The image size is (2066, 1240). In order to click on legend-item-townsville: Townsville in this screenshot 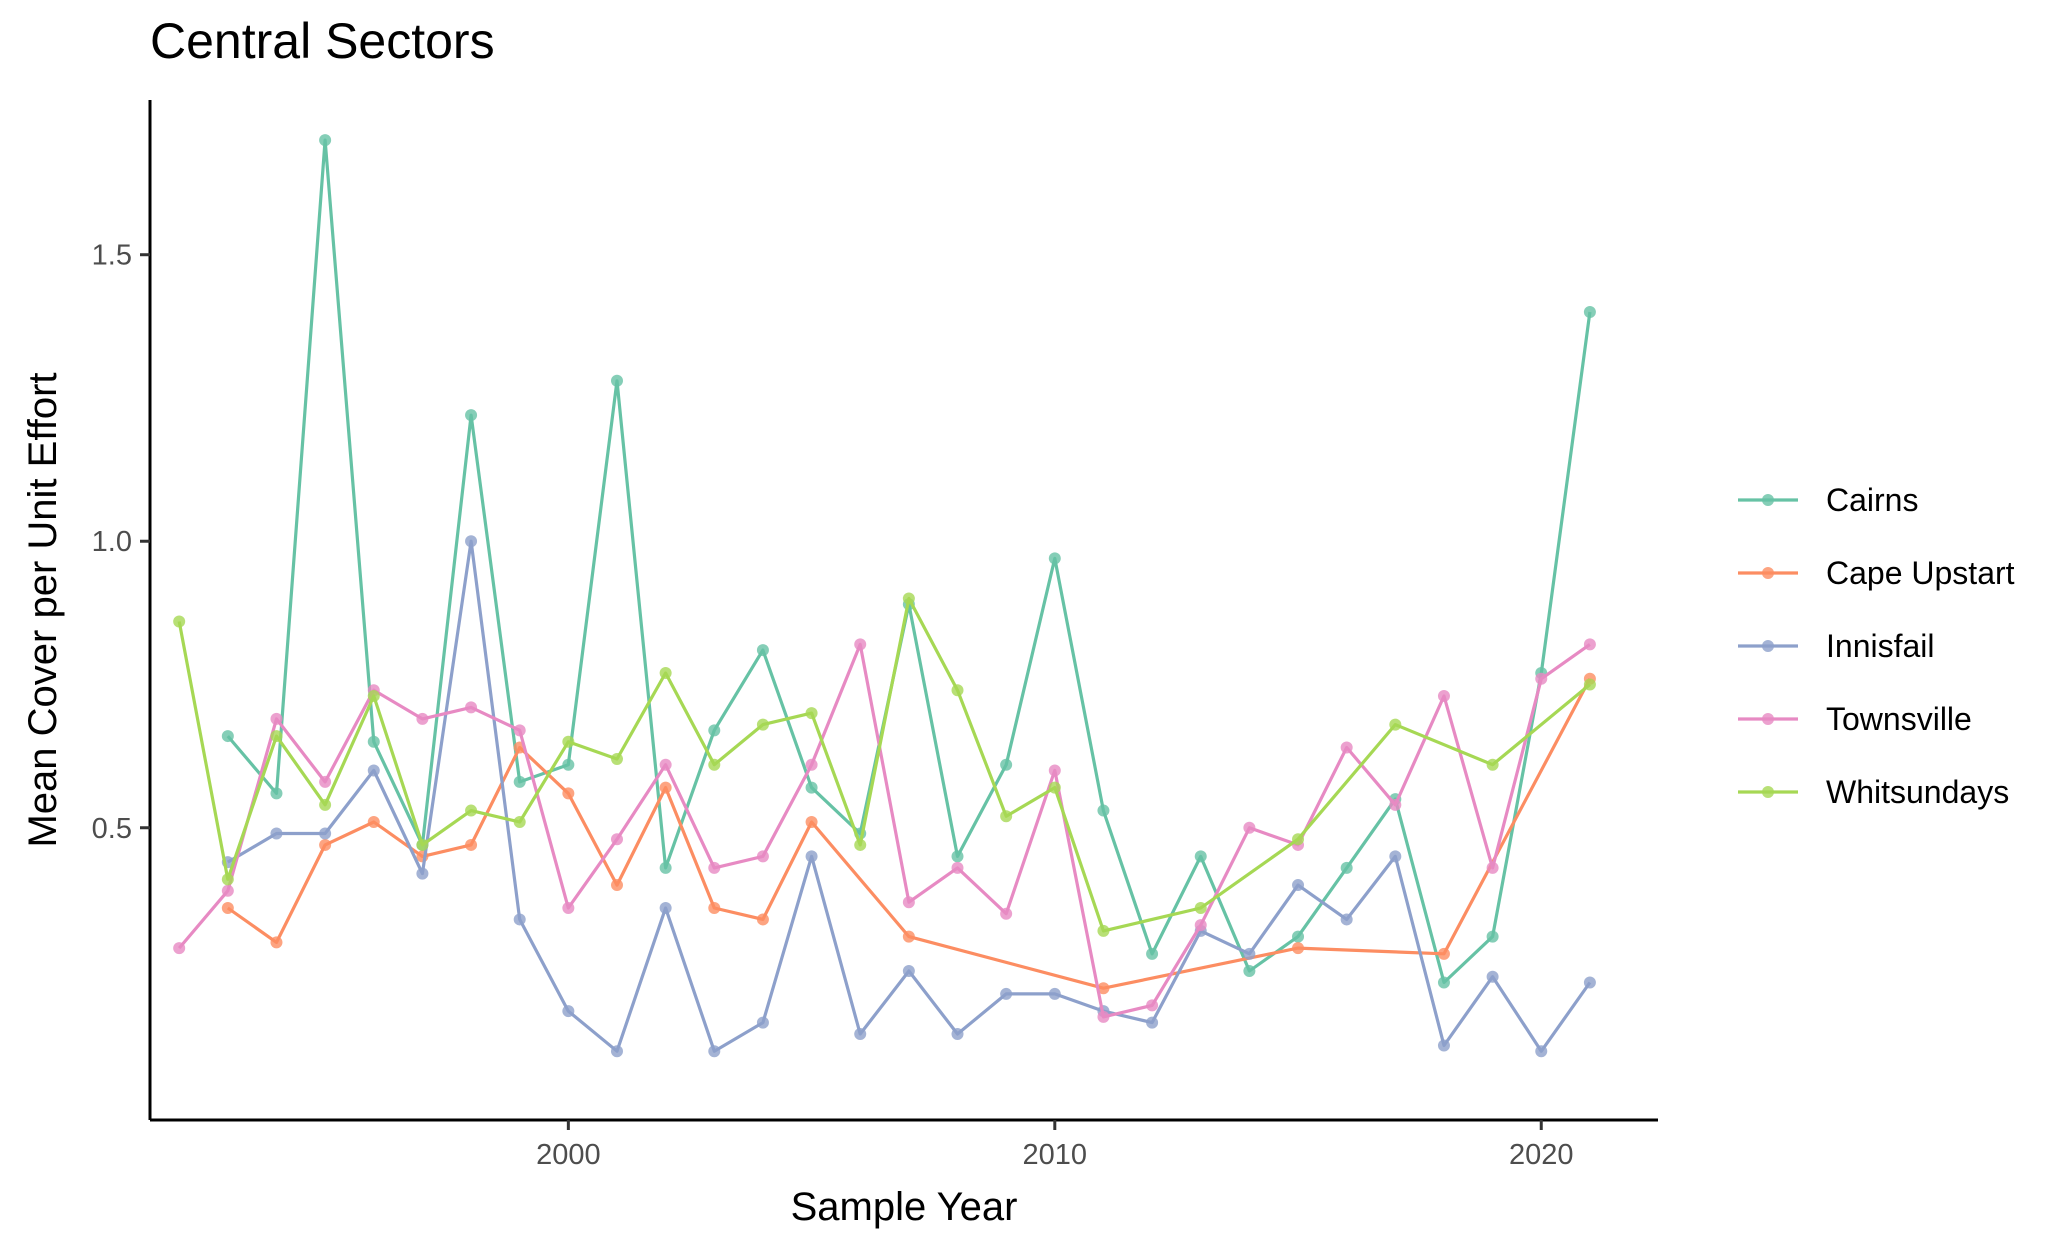, I will do `click(1855, 719)`.